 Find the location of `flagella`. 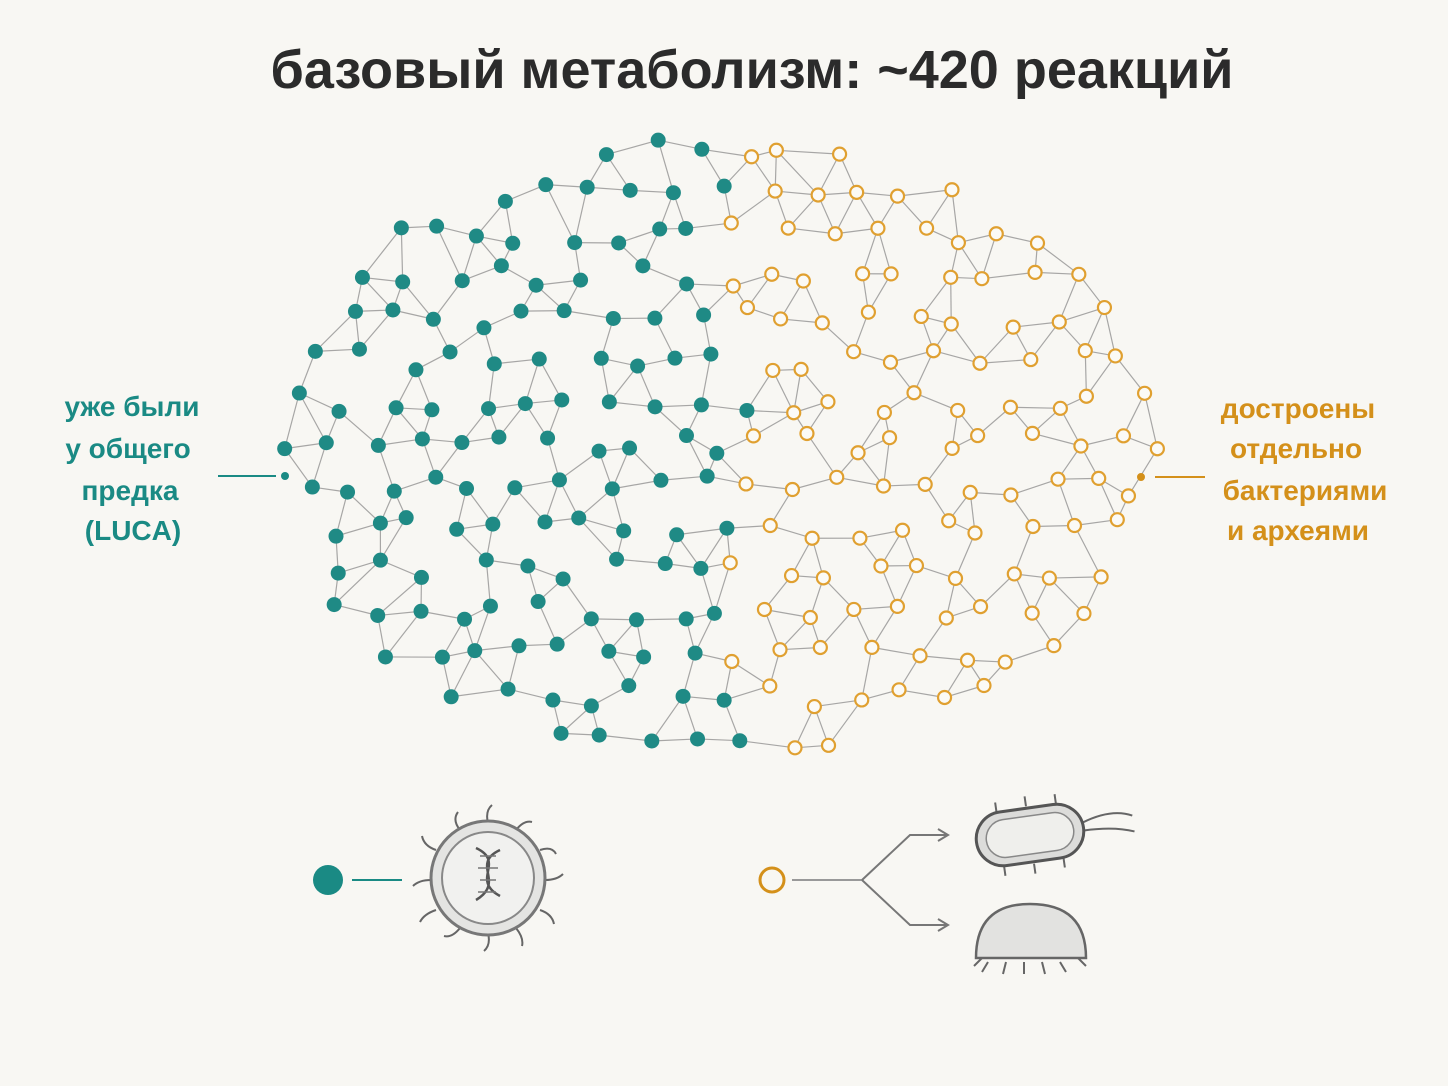

flagella is located at coordinates (1064, 835).